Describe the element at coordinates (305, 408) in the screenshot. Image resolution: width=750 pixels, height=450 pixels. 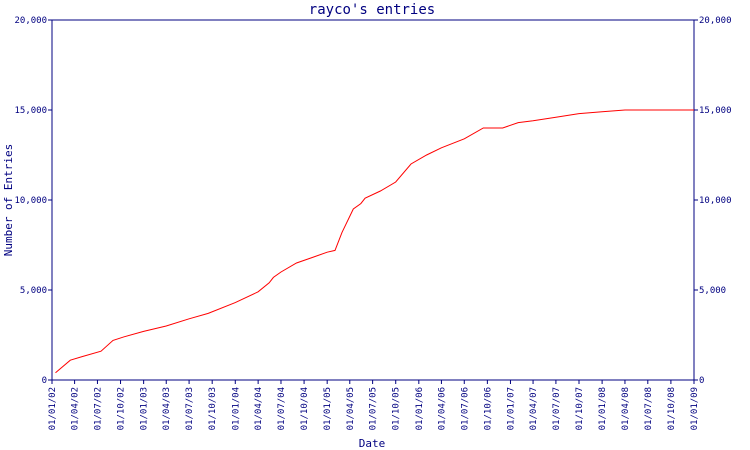
I see `x-tick-label: 01/10/04` at that location.